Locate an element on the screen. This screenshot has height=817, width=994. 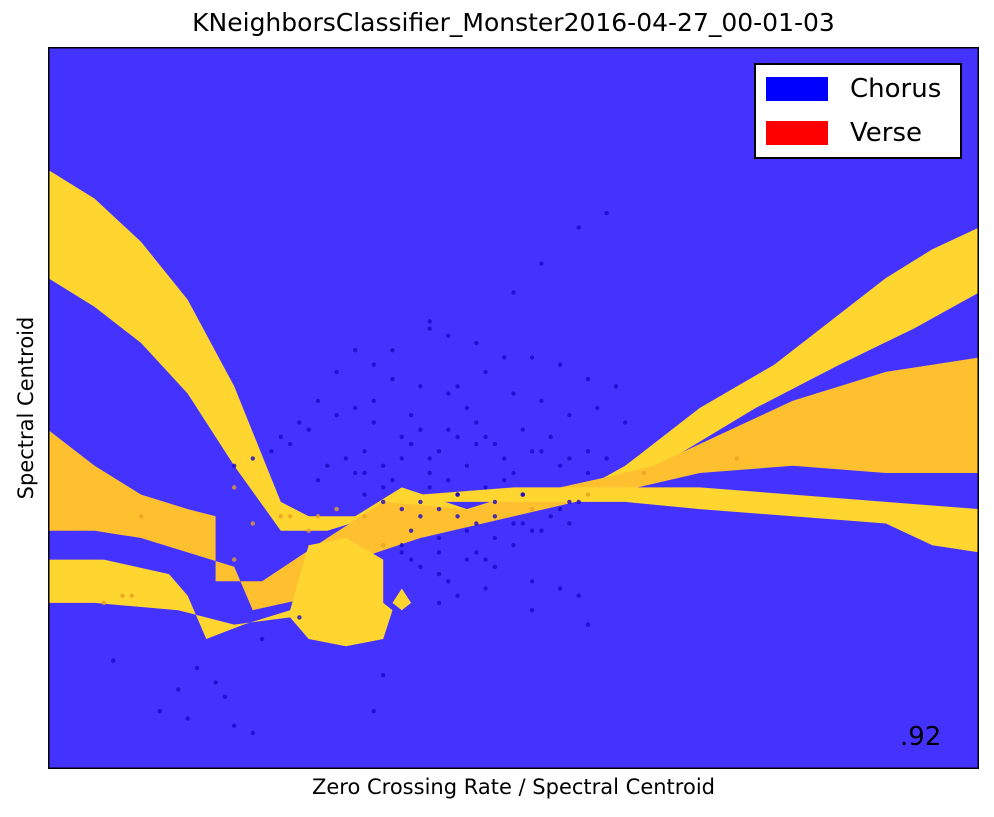
legend-label-verse: Verse is located at coordinates (886, 133).